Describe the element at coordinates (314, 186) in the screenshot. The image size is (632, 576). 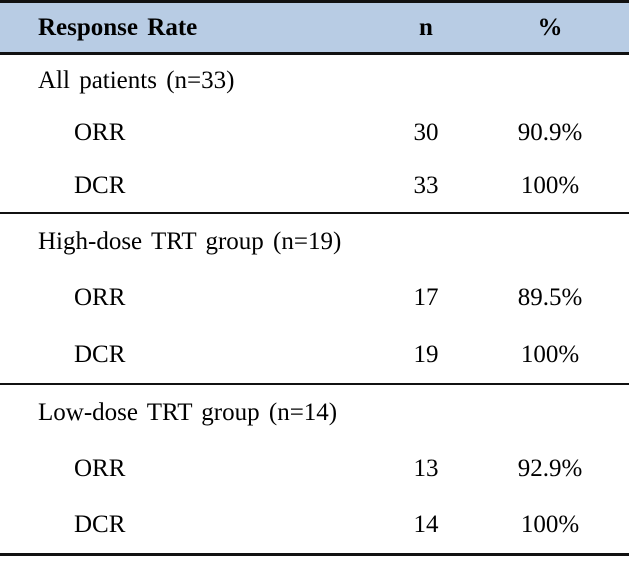
I see `table-row: DCR 33 100%` at that location.